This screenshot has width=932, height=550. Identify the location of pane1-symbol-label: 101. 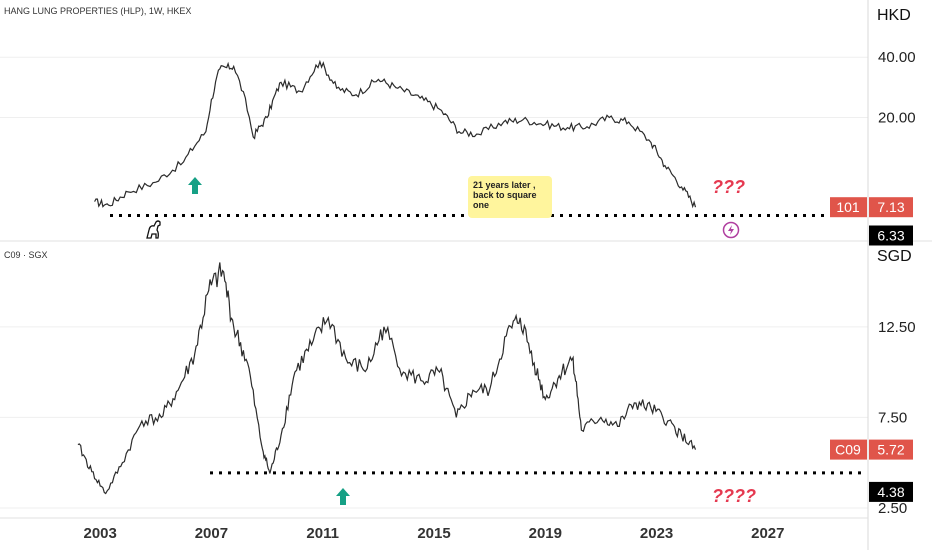
(848, 207).